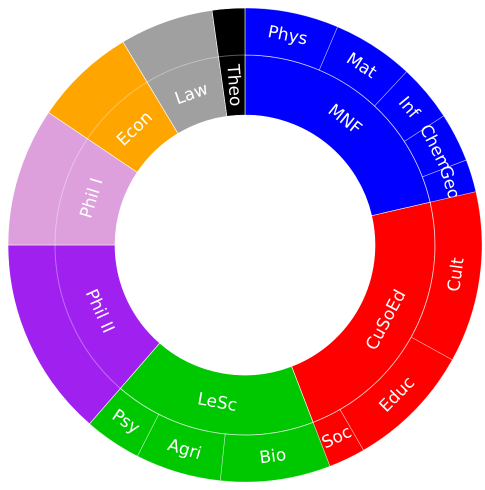  What do you see at coordinates (233, 85) in the screenshot?
I see `segment-label: Theo` at bounding box center [233, 85].